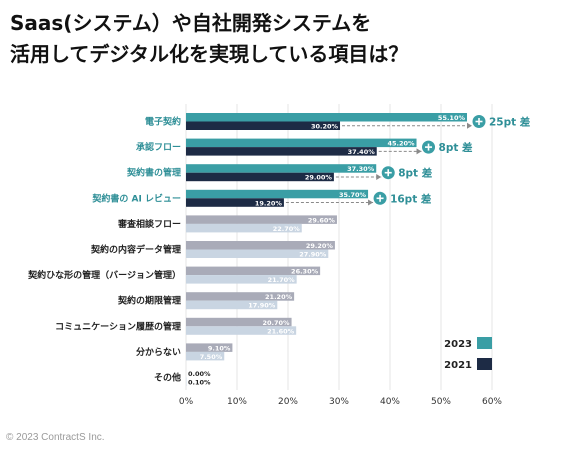 The image size is (576, 455). Describe the element at coordinates (458, 344) in the screenshot. I see `legend-label: 2023` at that location.